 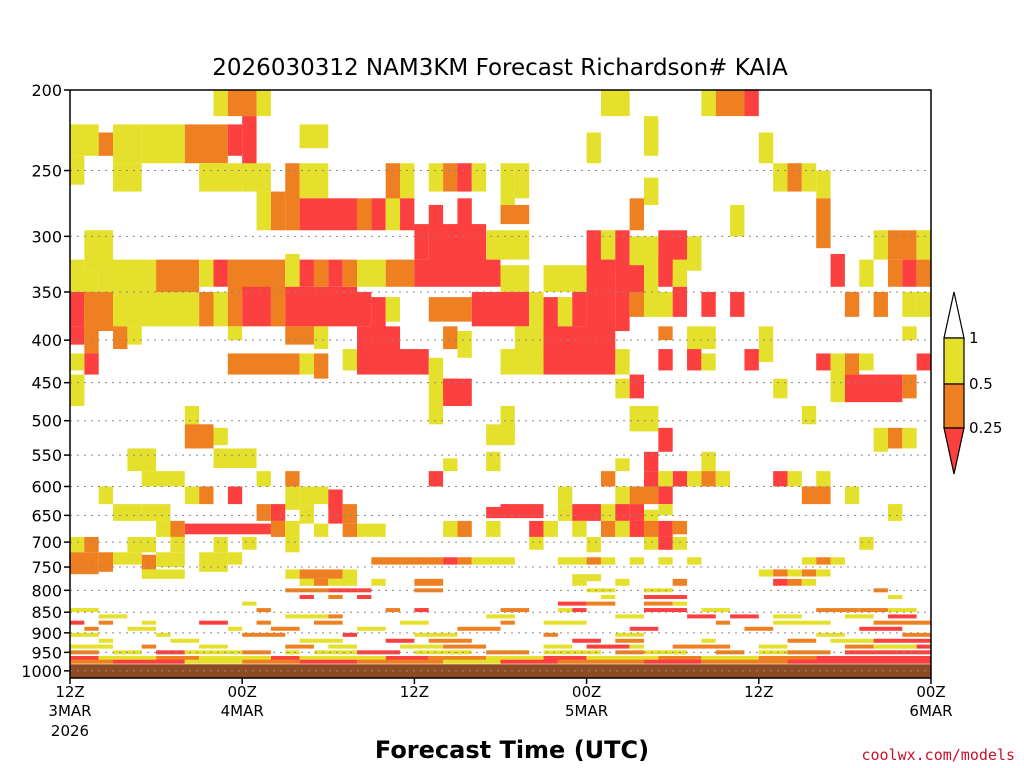 I want to click on y-tick-label: 550, so click(x=46, y=455).